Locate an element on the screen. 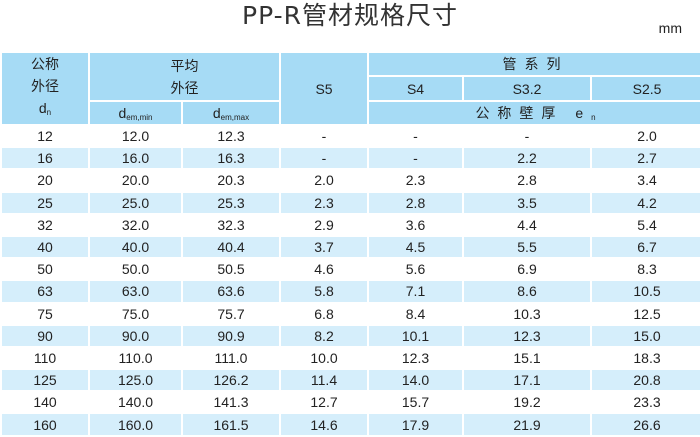 This screenshot has height=437, width=700. table-row: 16 16.0 16.3- -2.2 2.7 is located at coordinates (350, 158).